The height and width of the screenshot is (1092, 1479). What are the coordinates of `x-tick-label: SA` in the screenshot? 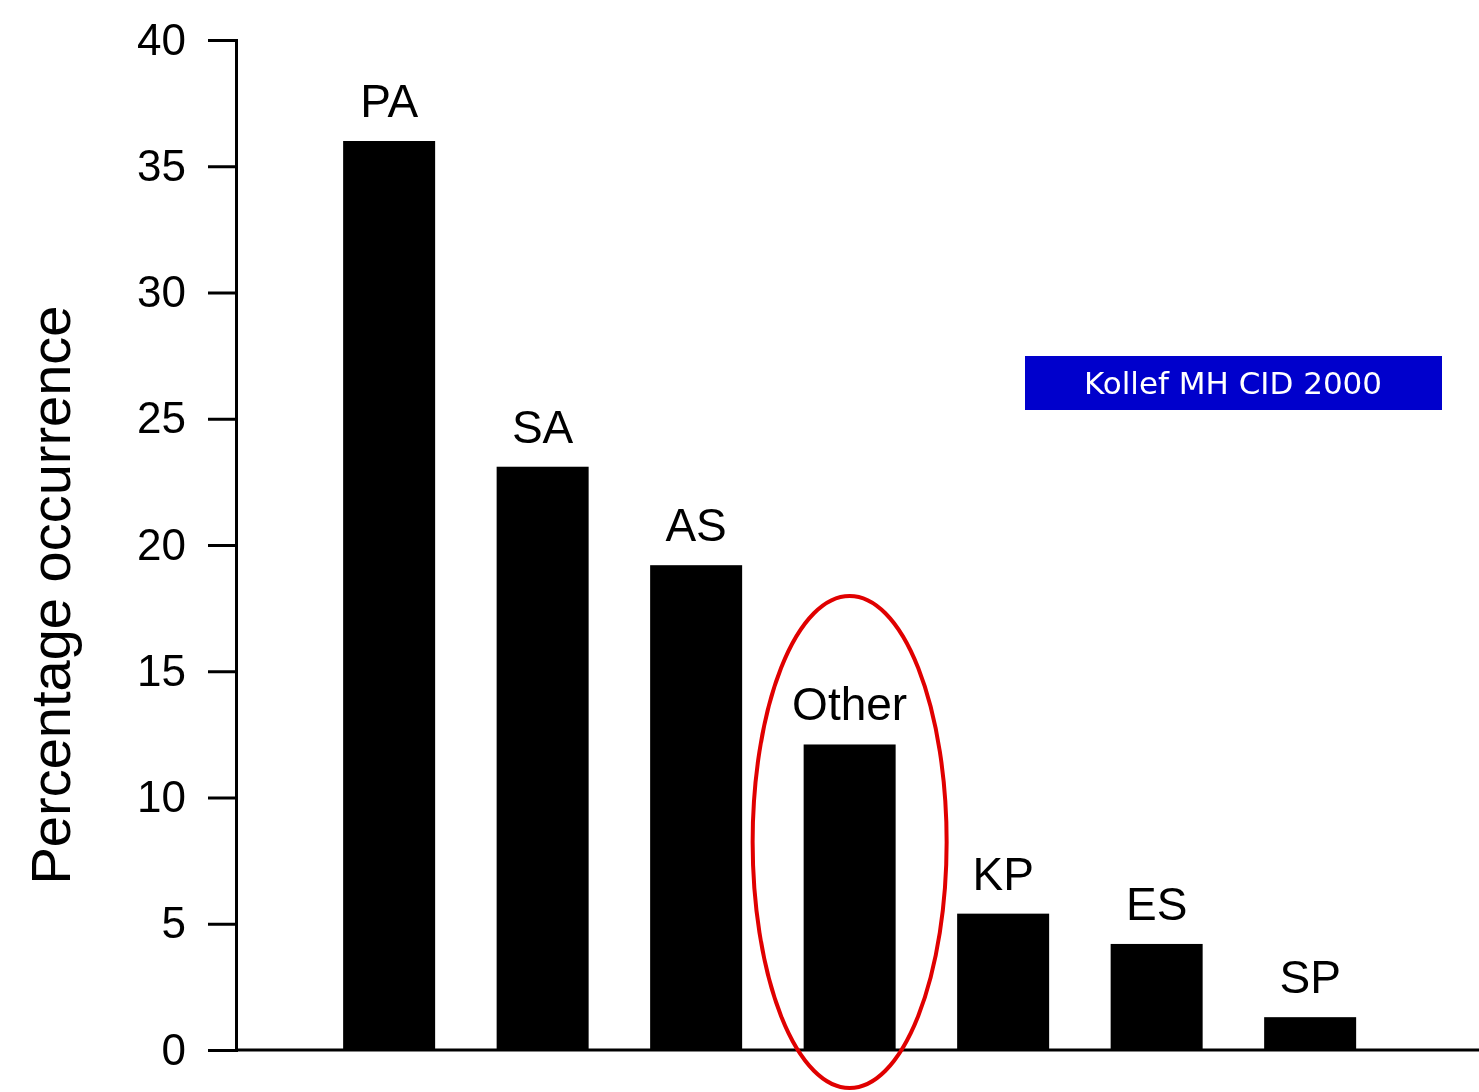 It's located at (542, 426).